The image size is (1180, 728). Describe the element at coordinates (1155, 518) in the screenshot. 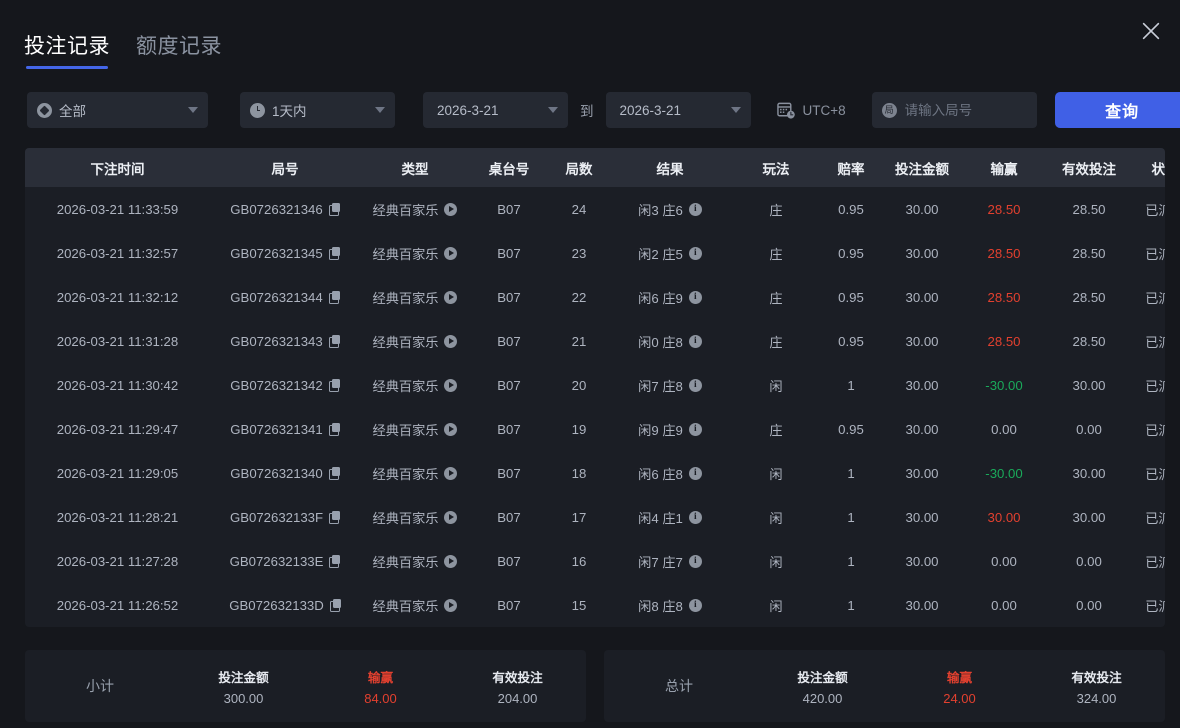

I see `cell-status: 已派彩` at that location.